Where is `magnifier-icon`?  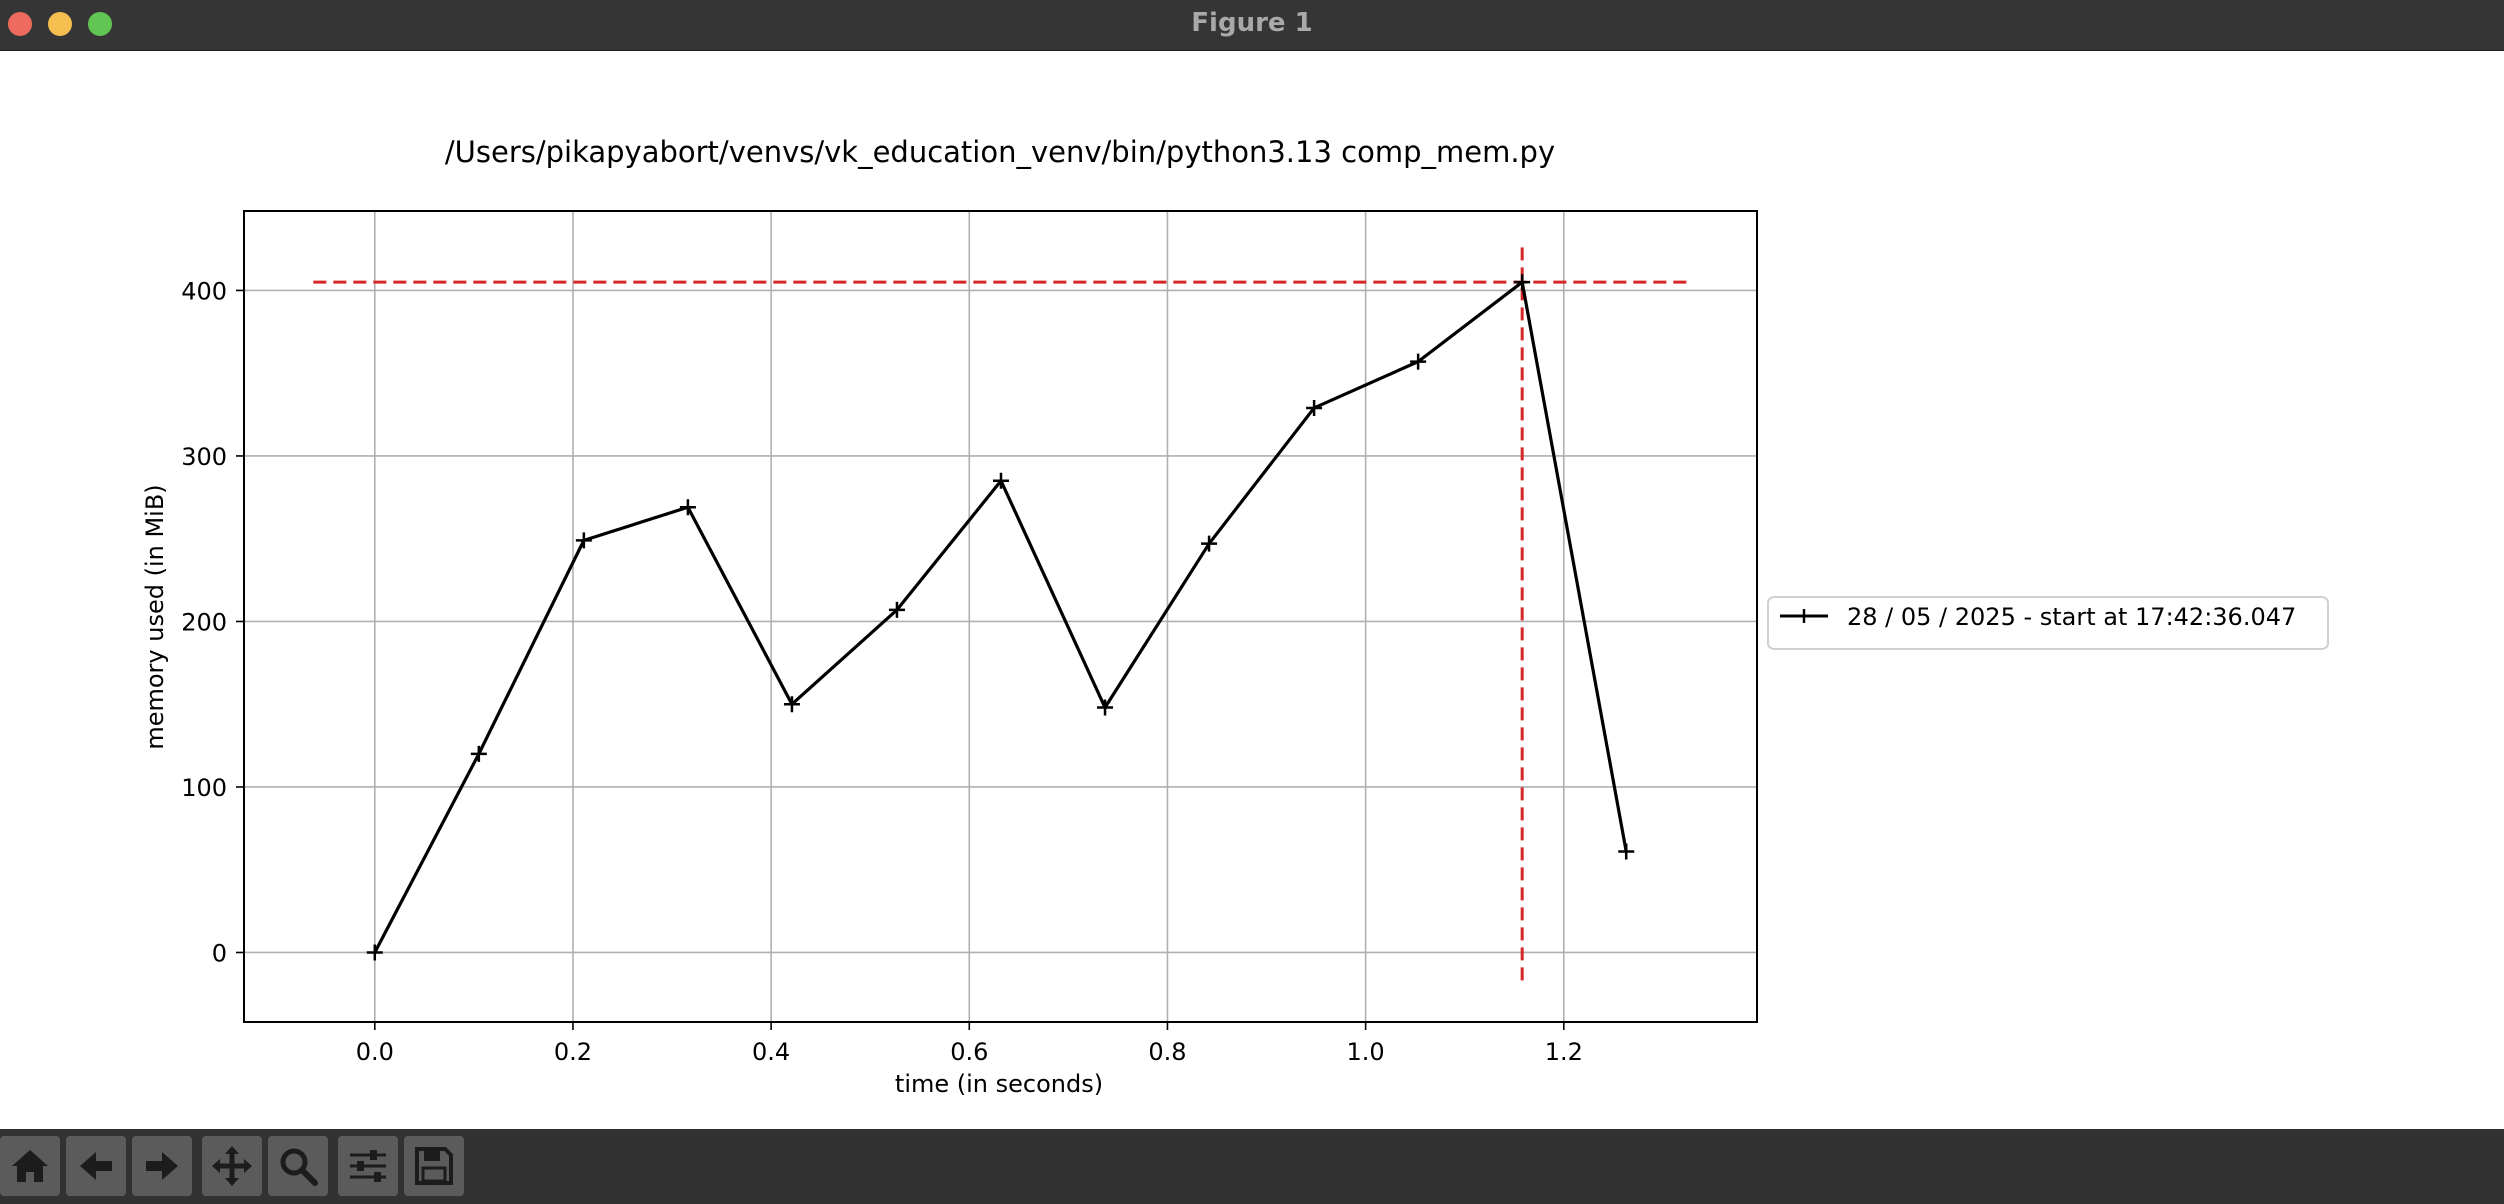
magnifier-icon is located at coordinates (299, 1167).